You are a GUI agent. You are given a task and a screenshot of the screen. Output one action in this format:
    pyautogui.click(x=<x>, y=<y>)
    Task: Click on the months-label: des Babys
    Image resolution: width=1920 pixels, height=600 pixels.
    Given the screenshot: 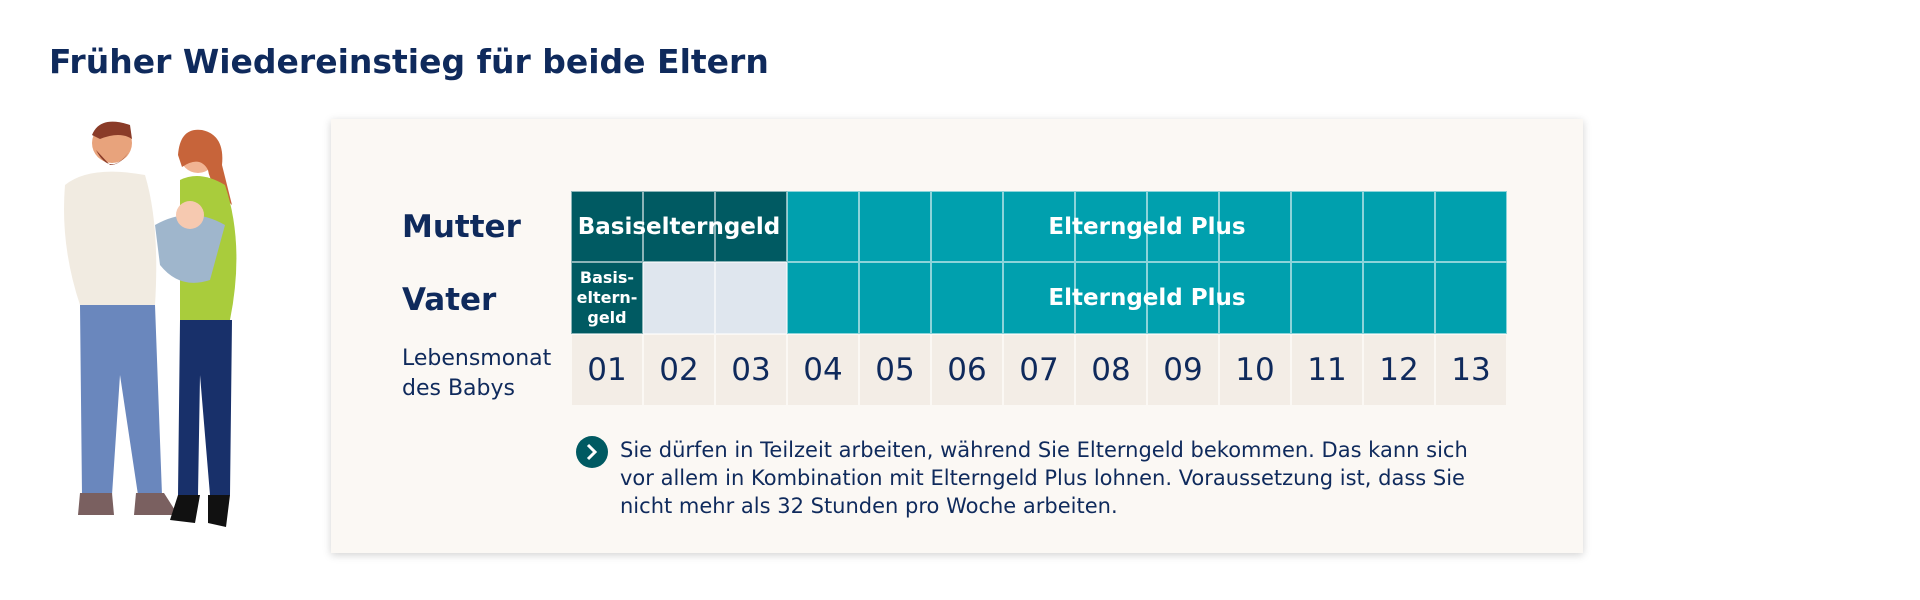 What is the action you would take?
    pyautogui.click(x=458, y=388)
    